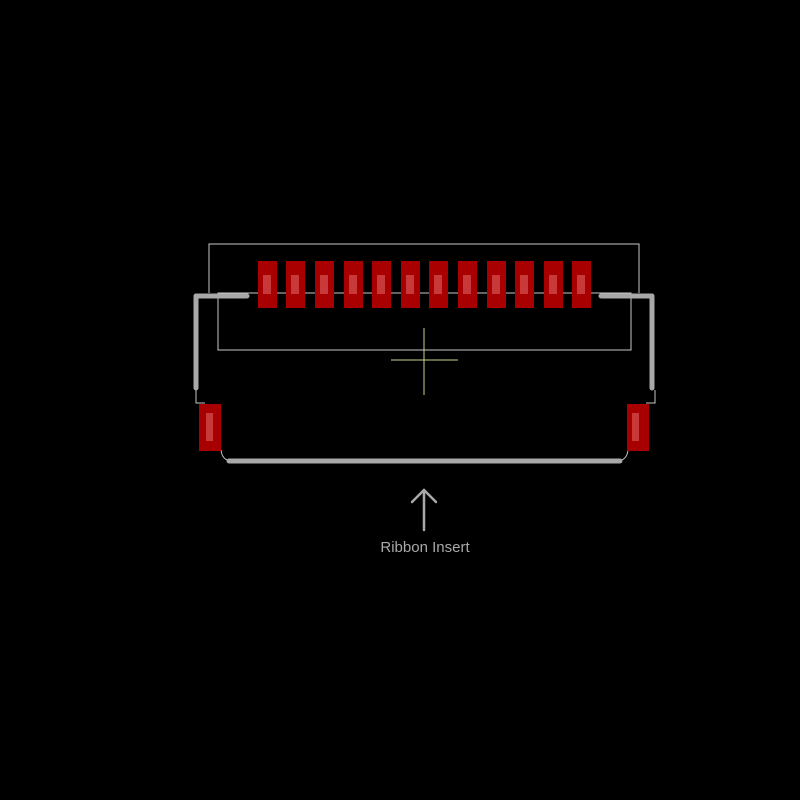 The height and width of the screenshot is (800, 800). Describe the element at coordinates (425, 547) in the screenshot. I see `ribbon-insert-label: Ribbon Insert` at that location.